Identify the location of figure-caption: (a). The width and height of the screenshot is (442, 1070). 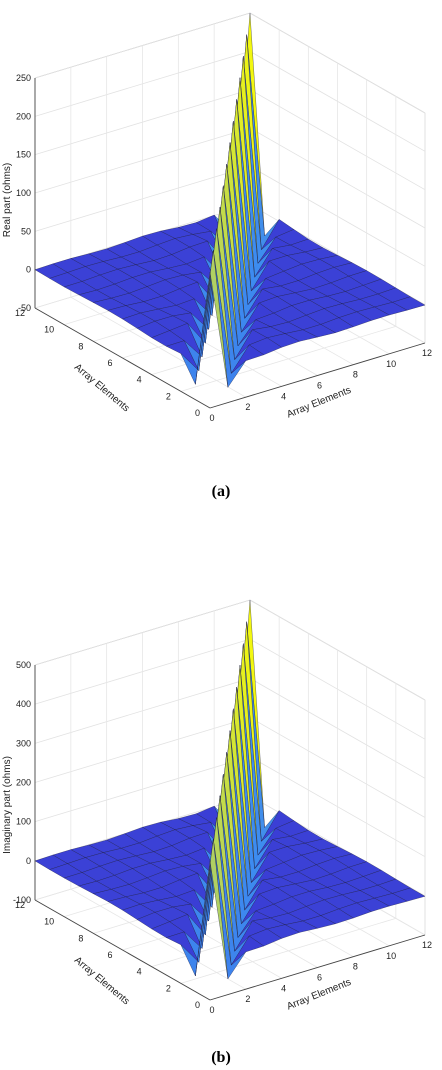
(221, 491).